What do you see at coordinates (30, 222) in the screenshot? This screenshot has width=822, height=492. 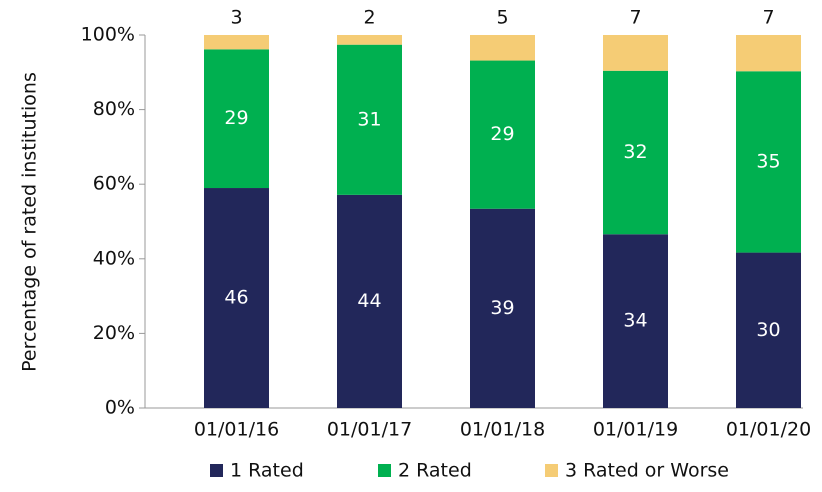 I see `y-axis-label: Percentage of rated institutions` at bounding box center [30, 222].